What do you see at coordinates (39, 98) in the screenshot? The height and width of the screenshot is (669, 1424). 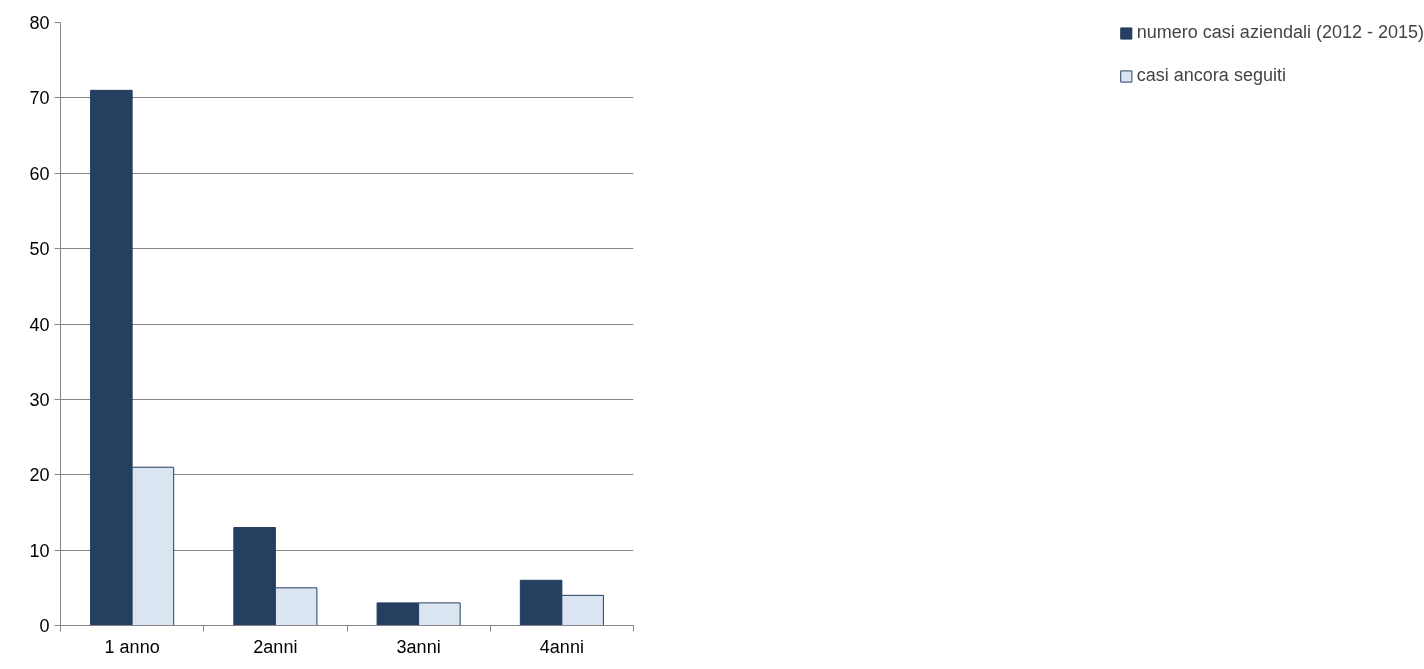 I see `y-tick-label: 70` at bounding box center [39, 98].